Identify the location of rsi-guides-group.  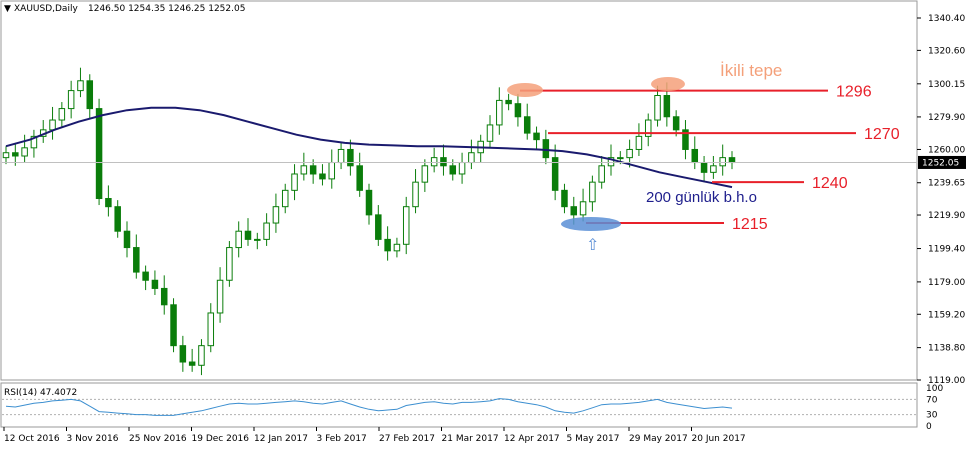
(459, 407).